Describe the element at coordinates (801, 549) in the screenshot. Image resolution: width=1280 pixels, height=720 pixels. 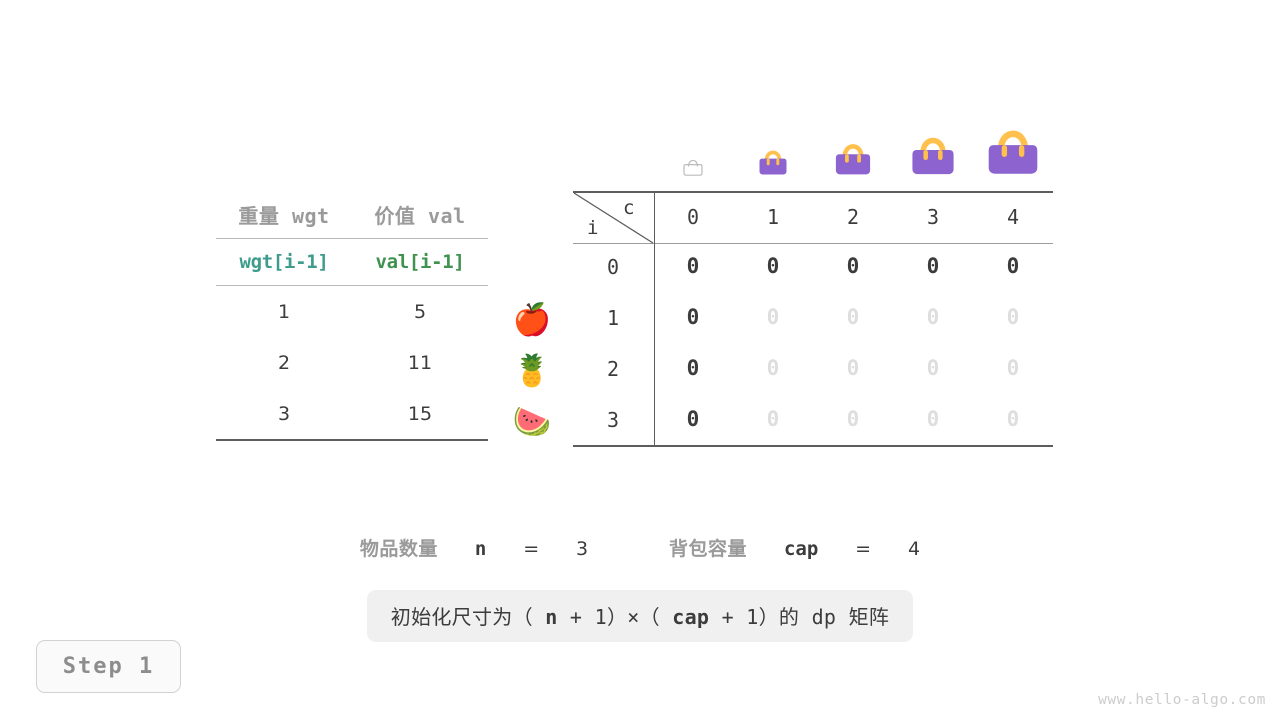
I see `capacity-var: cap` at that location.